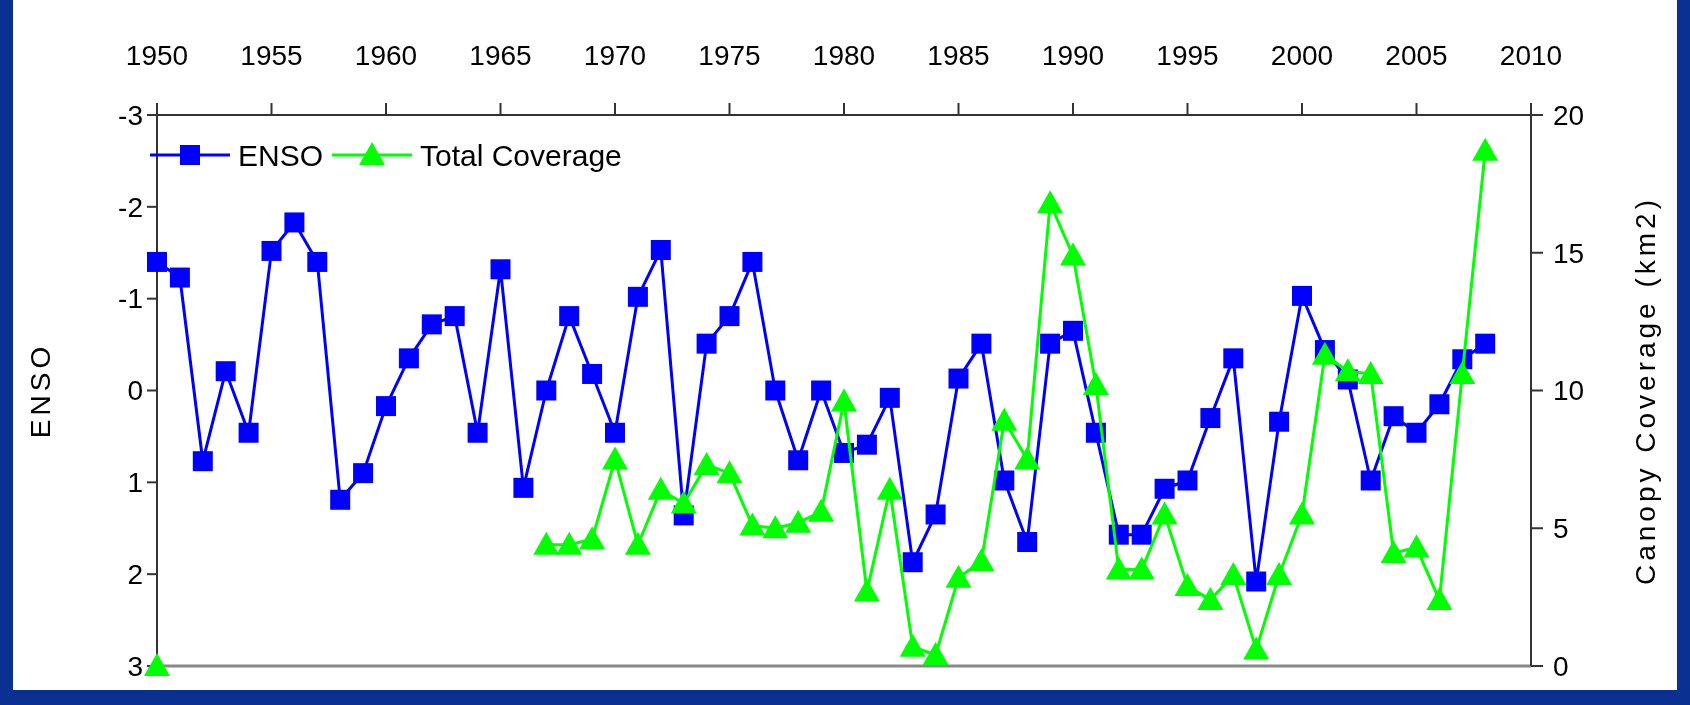 Image resolution: width=1690 pixels, height=705 pixels. What do you see at coordinates (130, 299) in the screenshot?
I see `y-tick-label: -1` at bounding box center [130, 299].